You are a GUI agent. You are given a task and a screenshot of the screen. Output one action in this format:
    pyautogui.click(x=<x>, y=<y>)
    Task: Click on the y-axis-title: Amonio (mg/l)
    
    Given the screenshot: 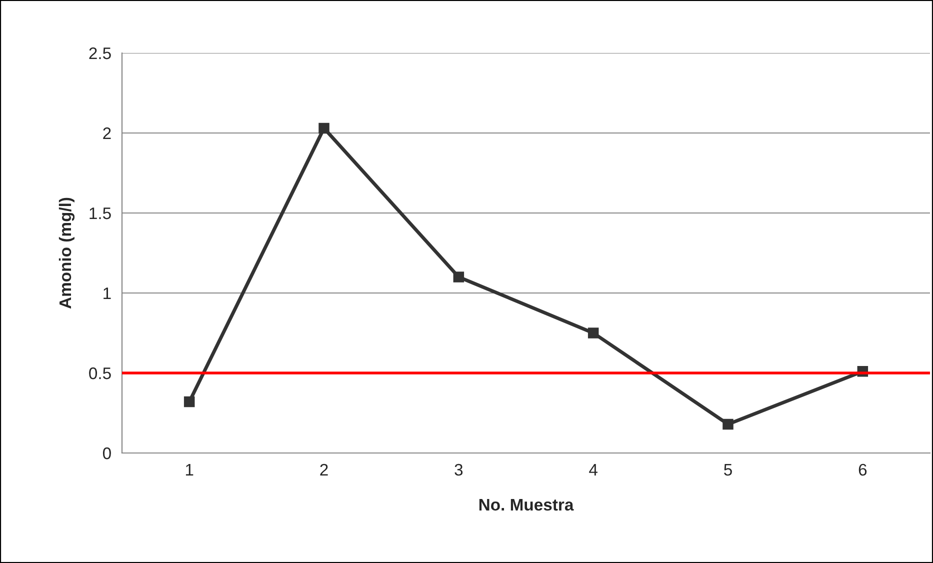 What is the action you would take?
    pyautogui.click(x=66, y=253)
    